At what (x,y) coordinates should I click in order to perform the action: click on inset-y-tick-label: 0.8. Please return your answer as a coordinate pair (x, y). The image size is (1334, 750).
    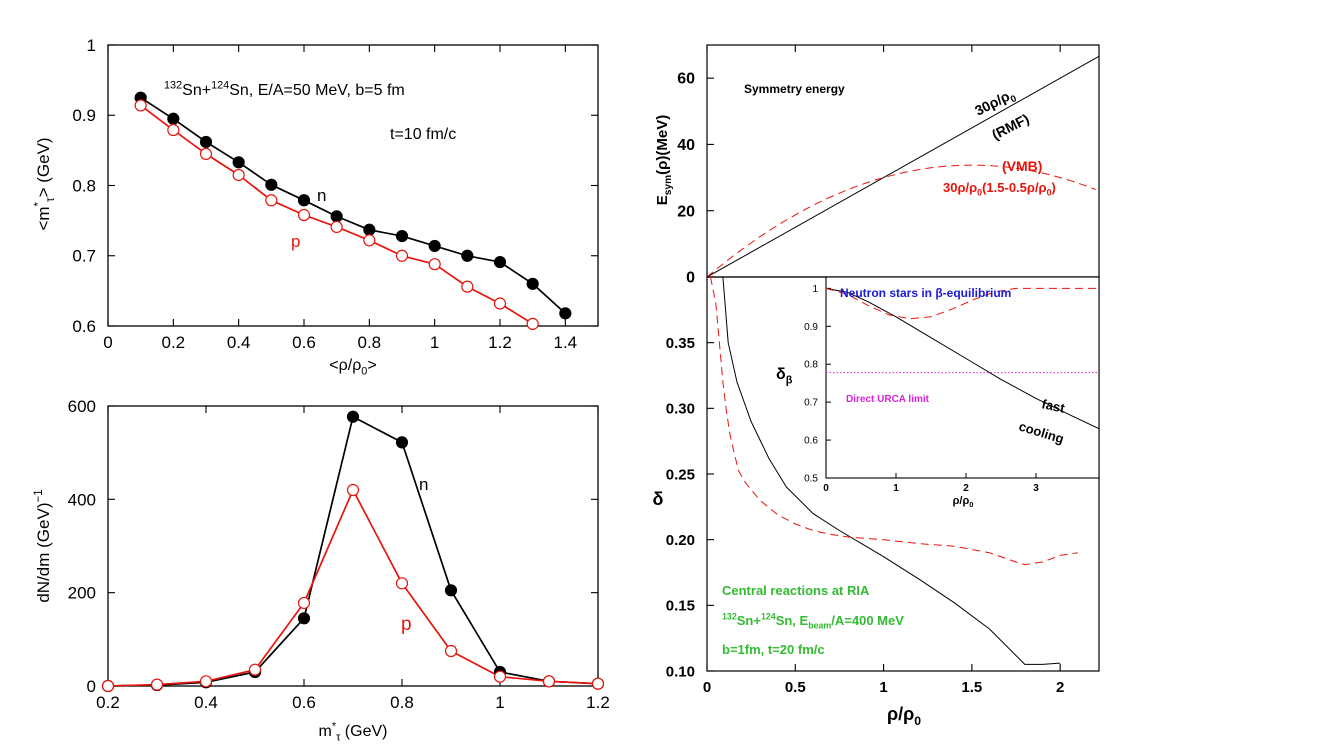
    Looking at the image, I should click on (811, 365).